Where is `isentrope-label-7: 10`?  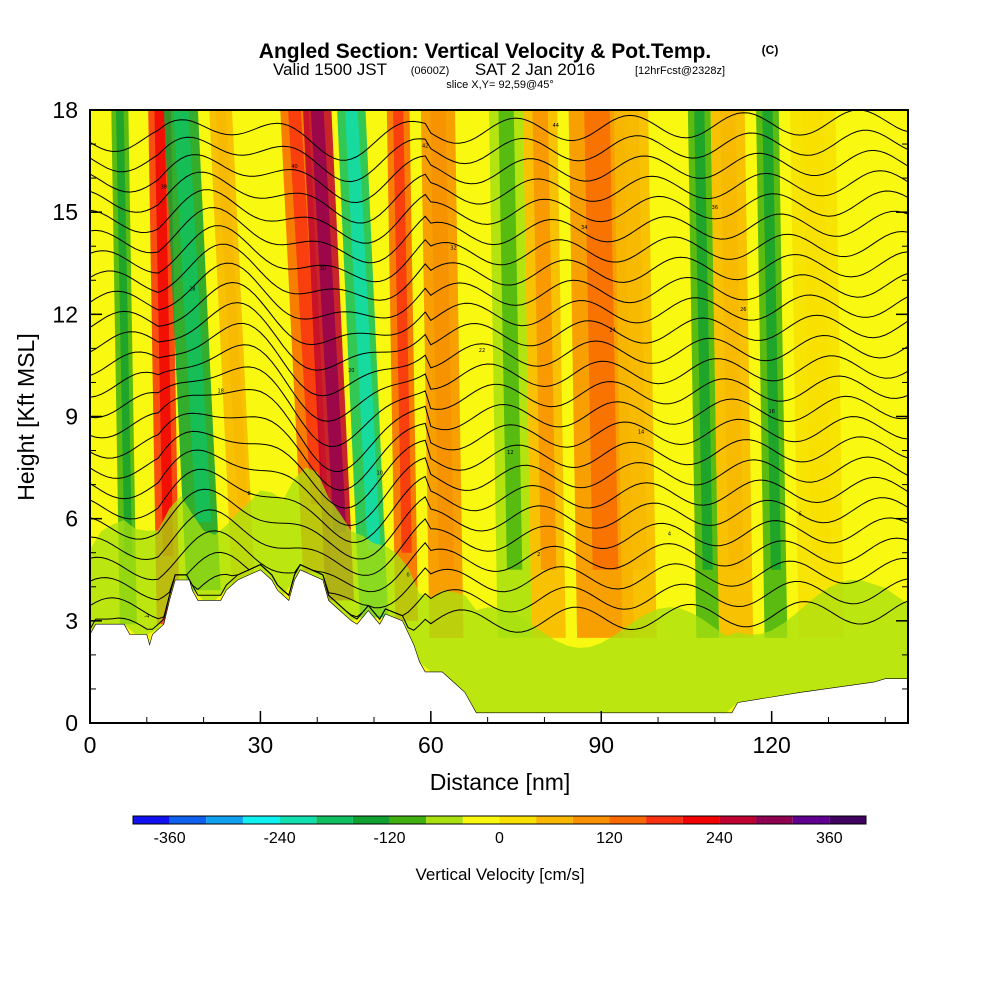
isentrope-label-7: 10 is located at coordinates (380, 473).